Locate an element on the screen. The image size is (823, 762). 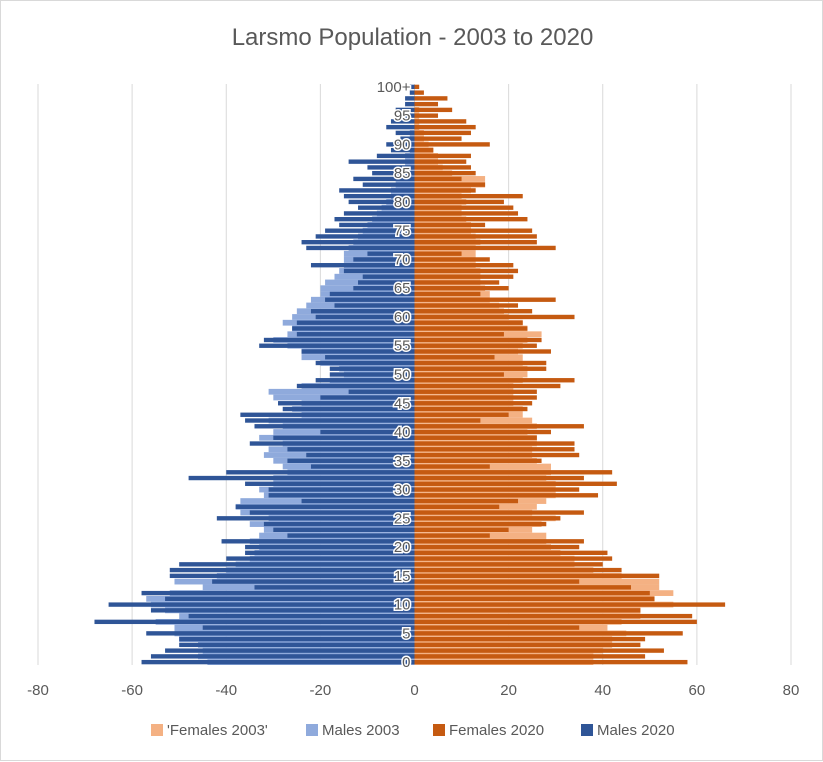
category-label-20: 20 is located at coordinates (402, 547).